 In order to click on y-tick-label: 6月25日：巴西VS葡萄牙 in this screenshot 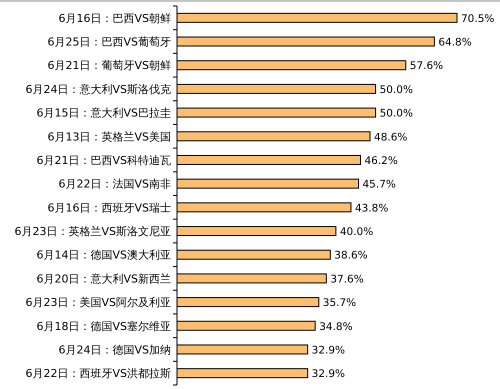, I will do `click(109, 42)`.